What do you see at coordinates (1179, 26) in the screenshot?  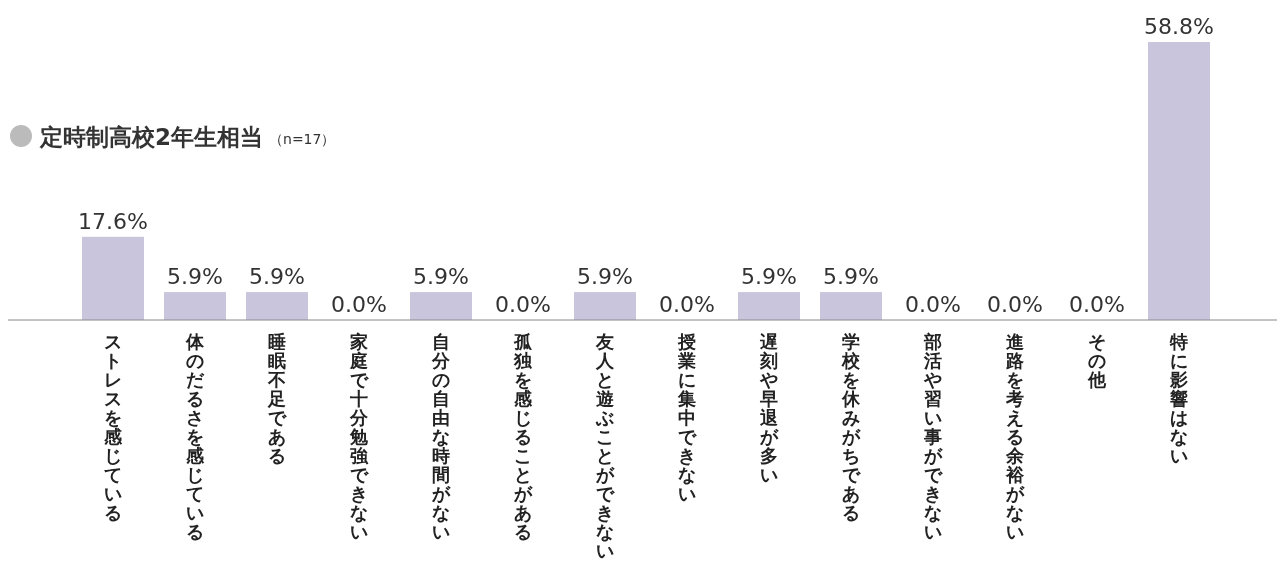 I see `data-label: 58.8%` at bounding box center [1179, 26].